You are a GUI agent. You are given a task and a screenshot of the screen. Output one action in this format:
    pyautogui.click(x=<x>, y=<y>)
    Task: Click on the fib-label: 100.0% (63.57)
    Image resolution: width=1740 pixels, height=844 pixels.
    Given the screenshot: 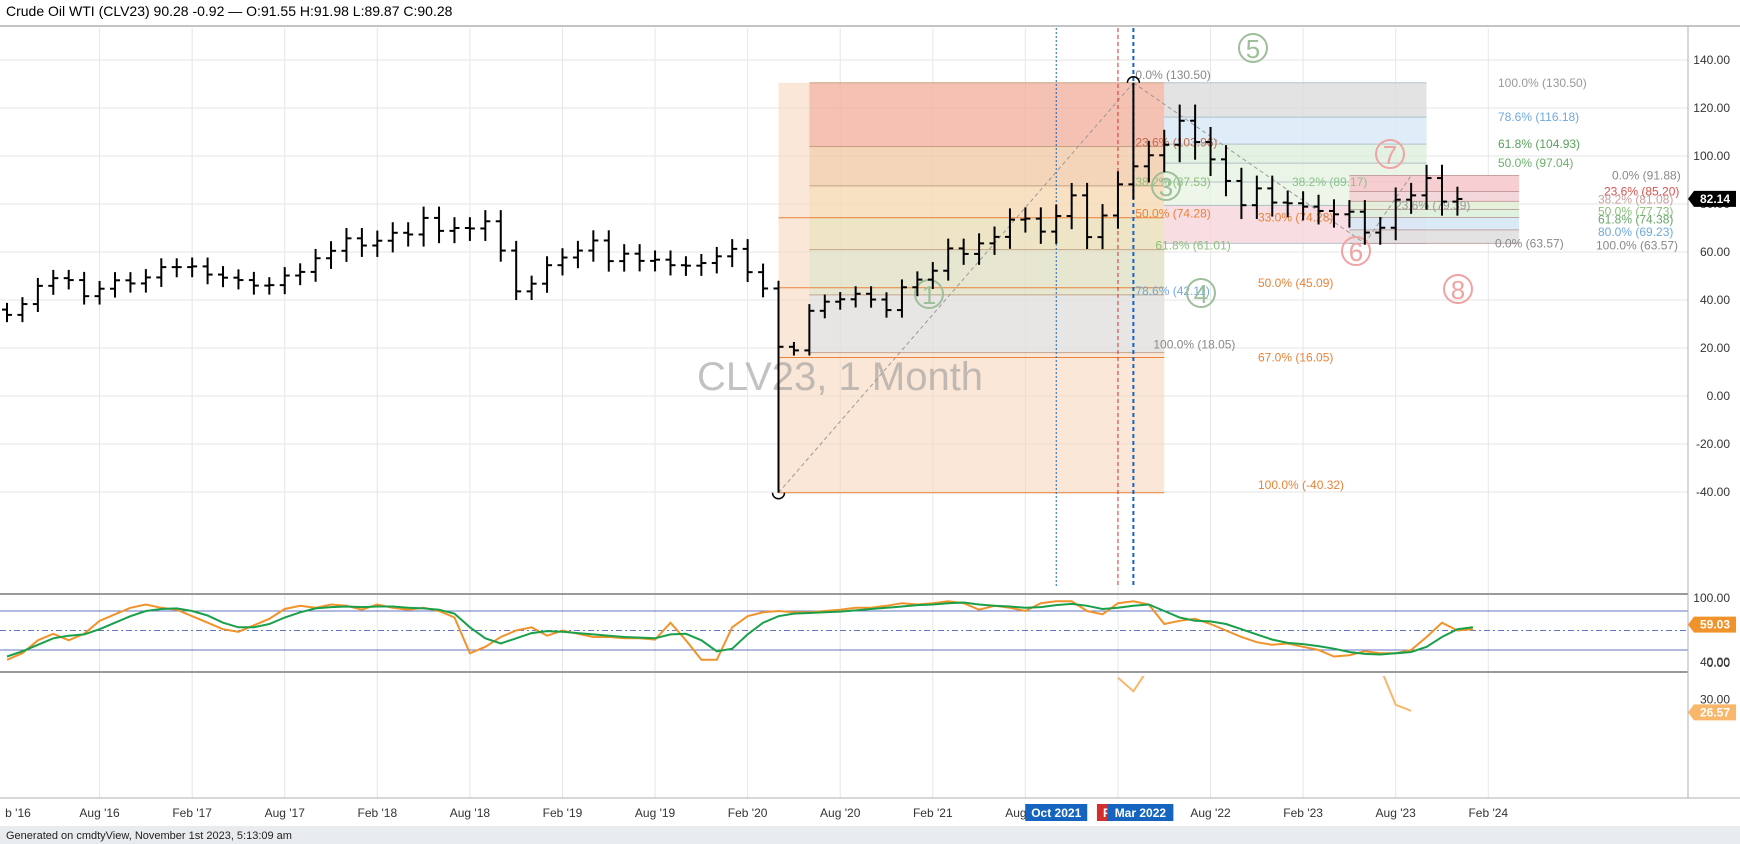 What is the action you would take?
    pyautogui.click(x=1637, y=245)
    